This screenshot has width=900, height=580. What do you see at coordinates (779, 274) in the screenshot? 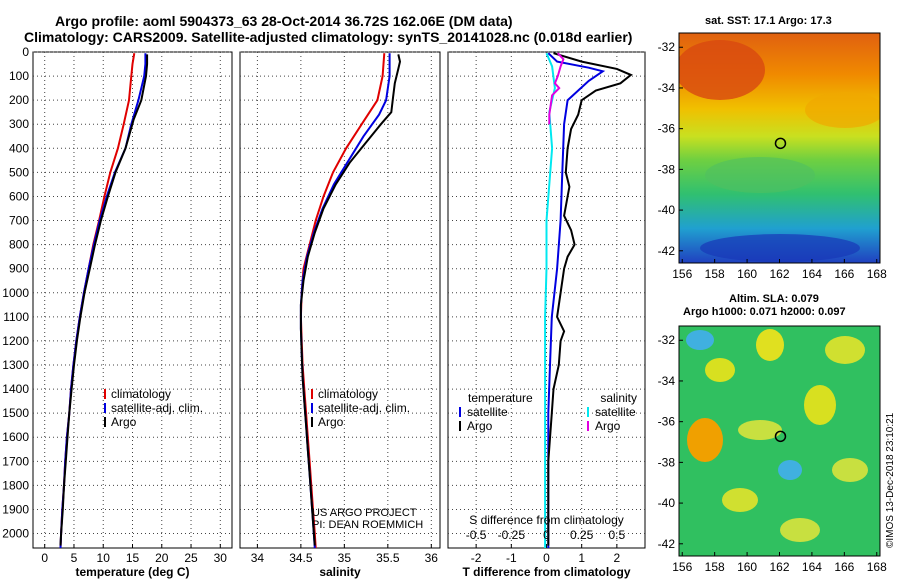
I see `sst-map-x-tick-label: 162` at bounding box center [779, 274].